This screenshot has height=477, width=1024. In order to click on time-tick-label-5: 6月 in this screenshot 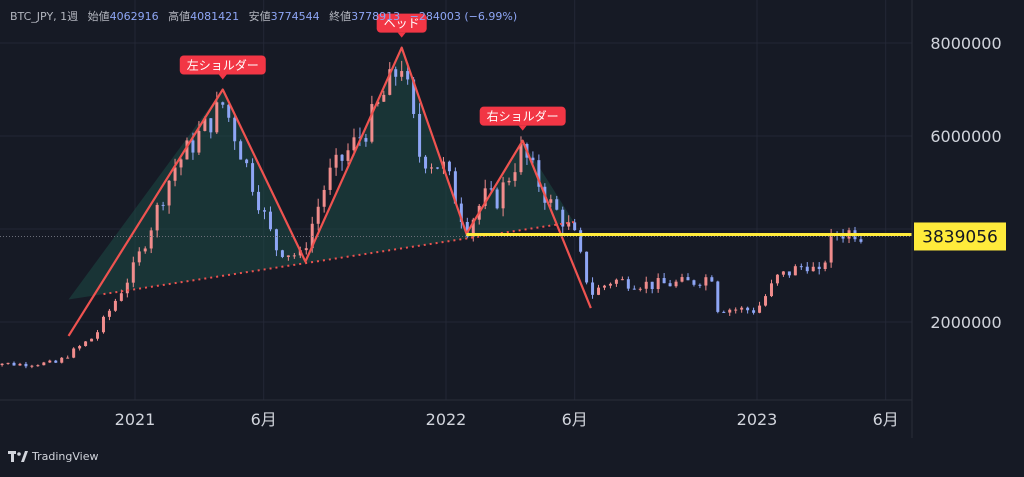, I will do `click(886, 419)`.